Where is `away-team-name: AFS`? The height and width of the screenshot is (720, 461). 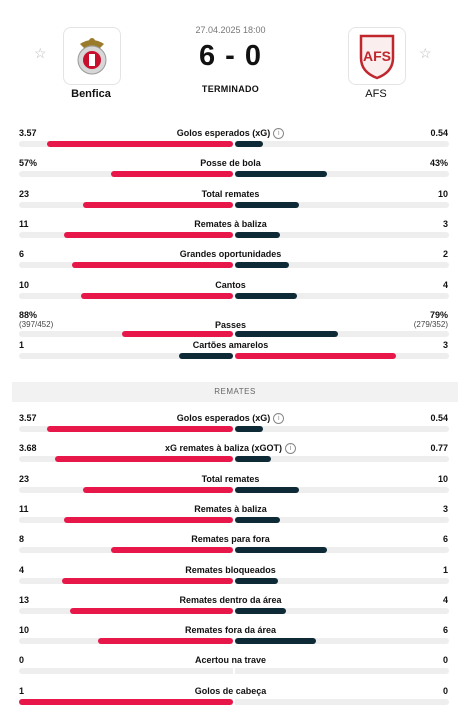 away-team-name: AFS is located at coordinates (376, 94).